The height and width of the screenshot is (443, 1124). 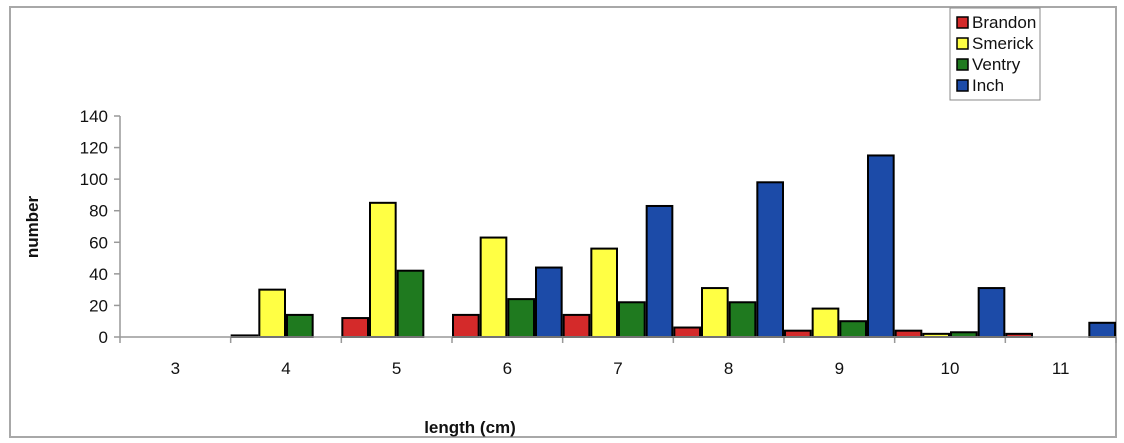 What do you see at coordinates (962, 85) in the screenshot?
I see `legend-swatch-inch` at bounding box center [962, 85].